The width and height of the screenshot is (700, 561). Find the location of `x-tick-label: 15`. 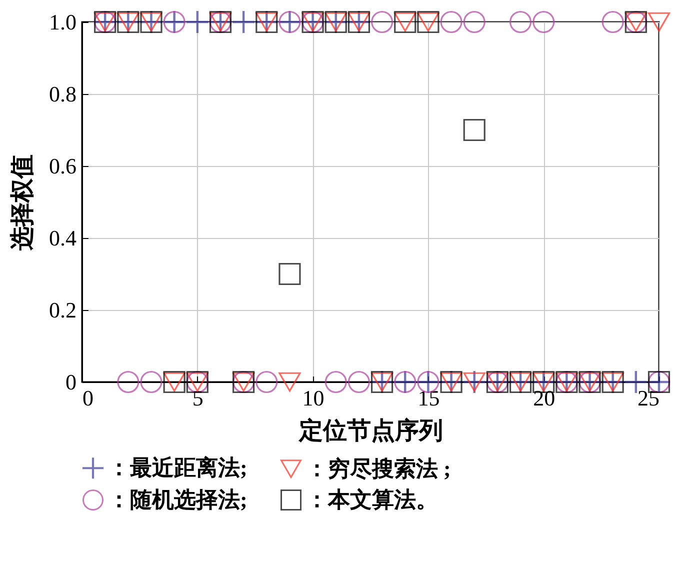

x-tick-label: 15 is located at coordinates (429, 398).